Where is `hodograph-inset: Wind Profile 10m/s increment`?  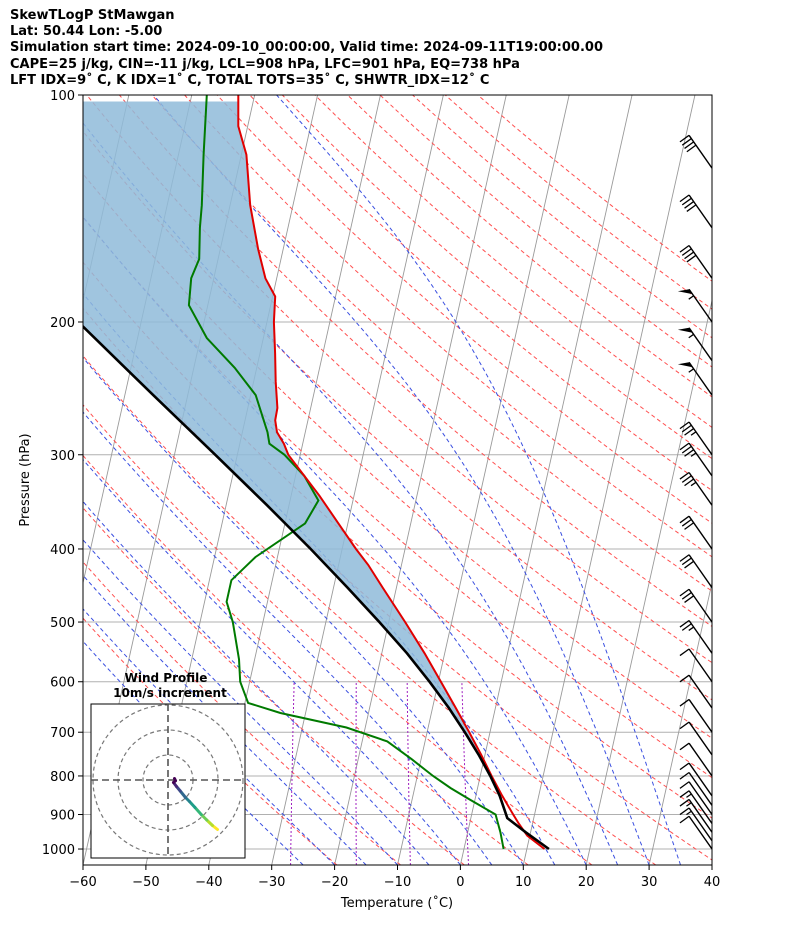
hodograph-inset: Wind Profile 10m/s increment is located at coordinates (168, 765).